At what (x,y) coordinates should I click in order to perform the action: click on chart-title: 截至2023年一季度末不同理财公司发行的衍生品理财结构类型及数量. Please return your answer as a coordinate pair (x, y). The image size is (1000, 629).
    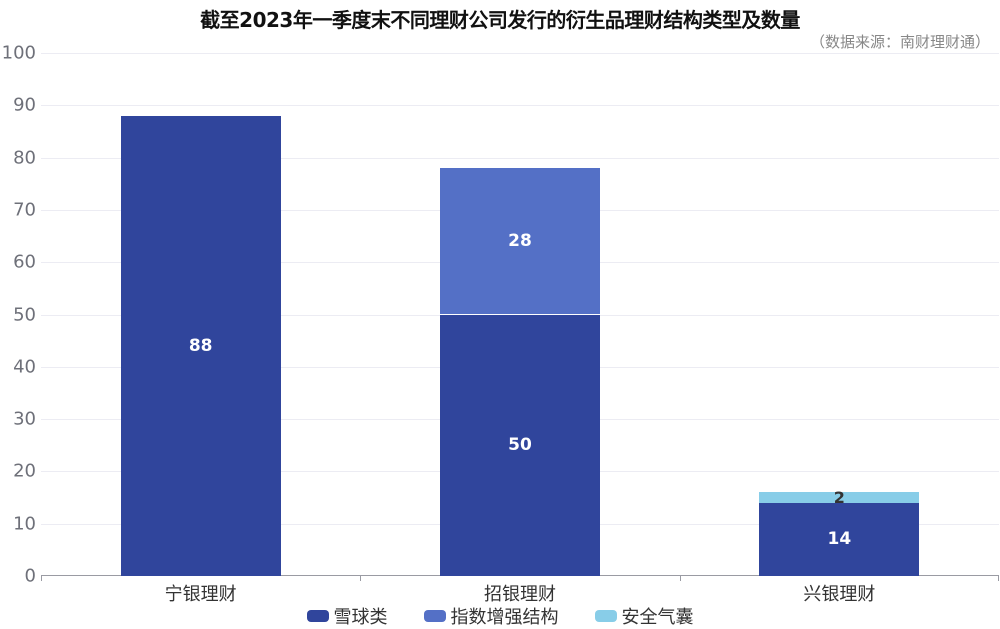
    Looking at the image, I should click on (500, 20).